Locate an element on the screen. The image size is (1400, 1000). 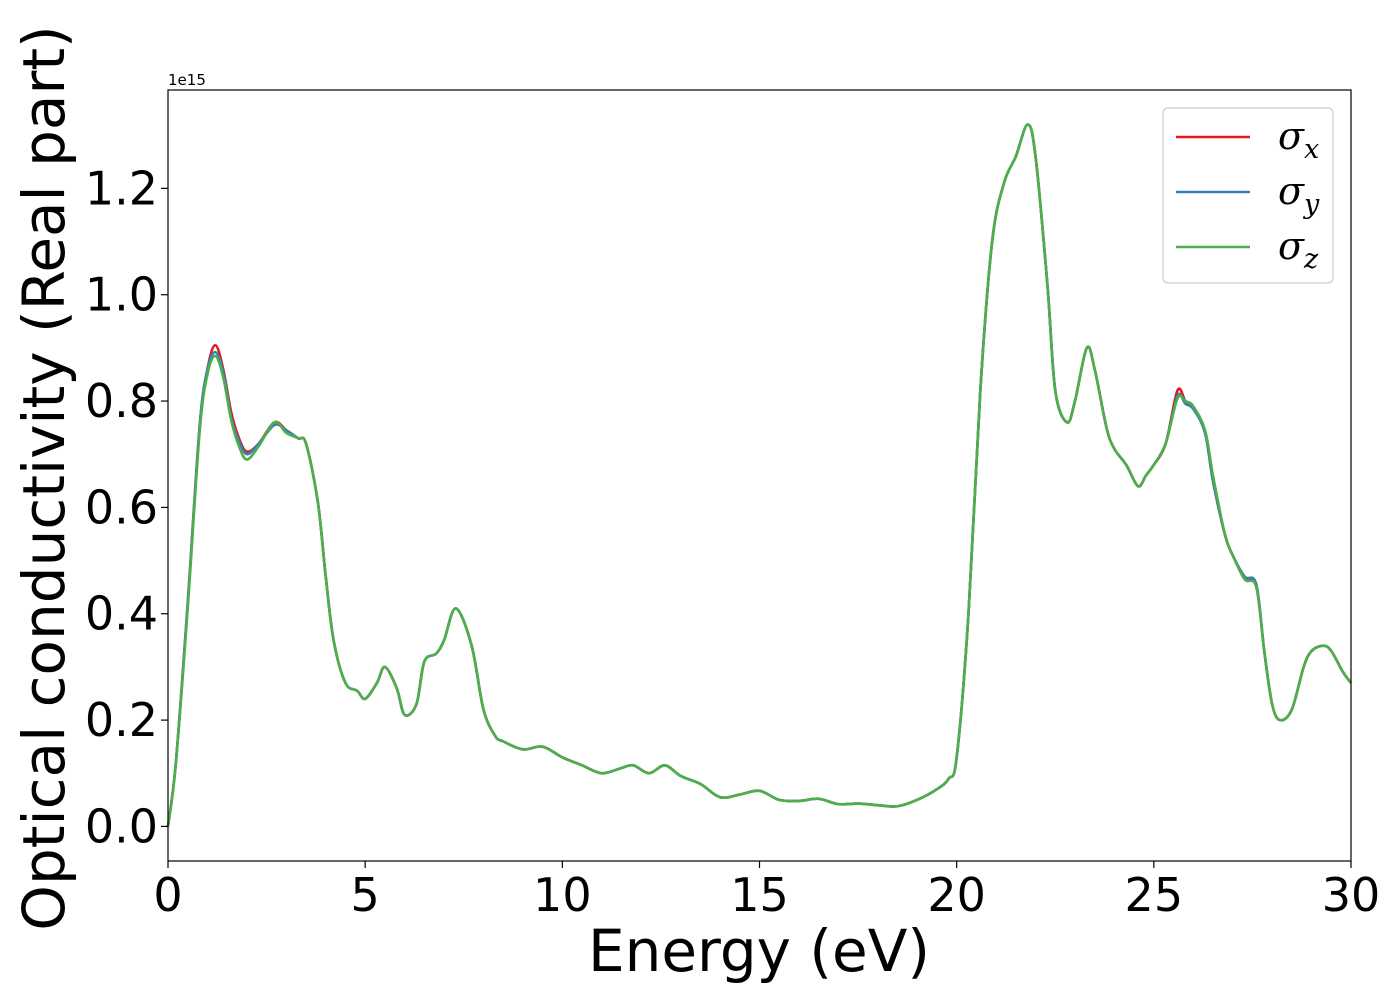
y-axis-offset-label: 1e15 is located at coordinates (187, 80).